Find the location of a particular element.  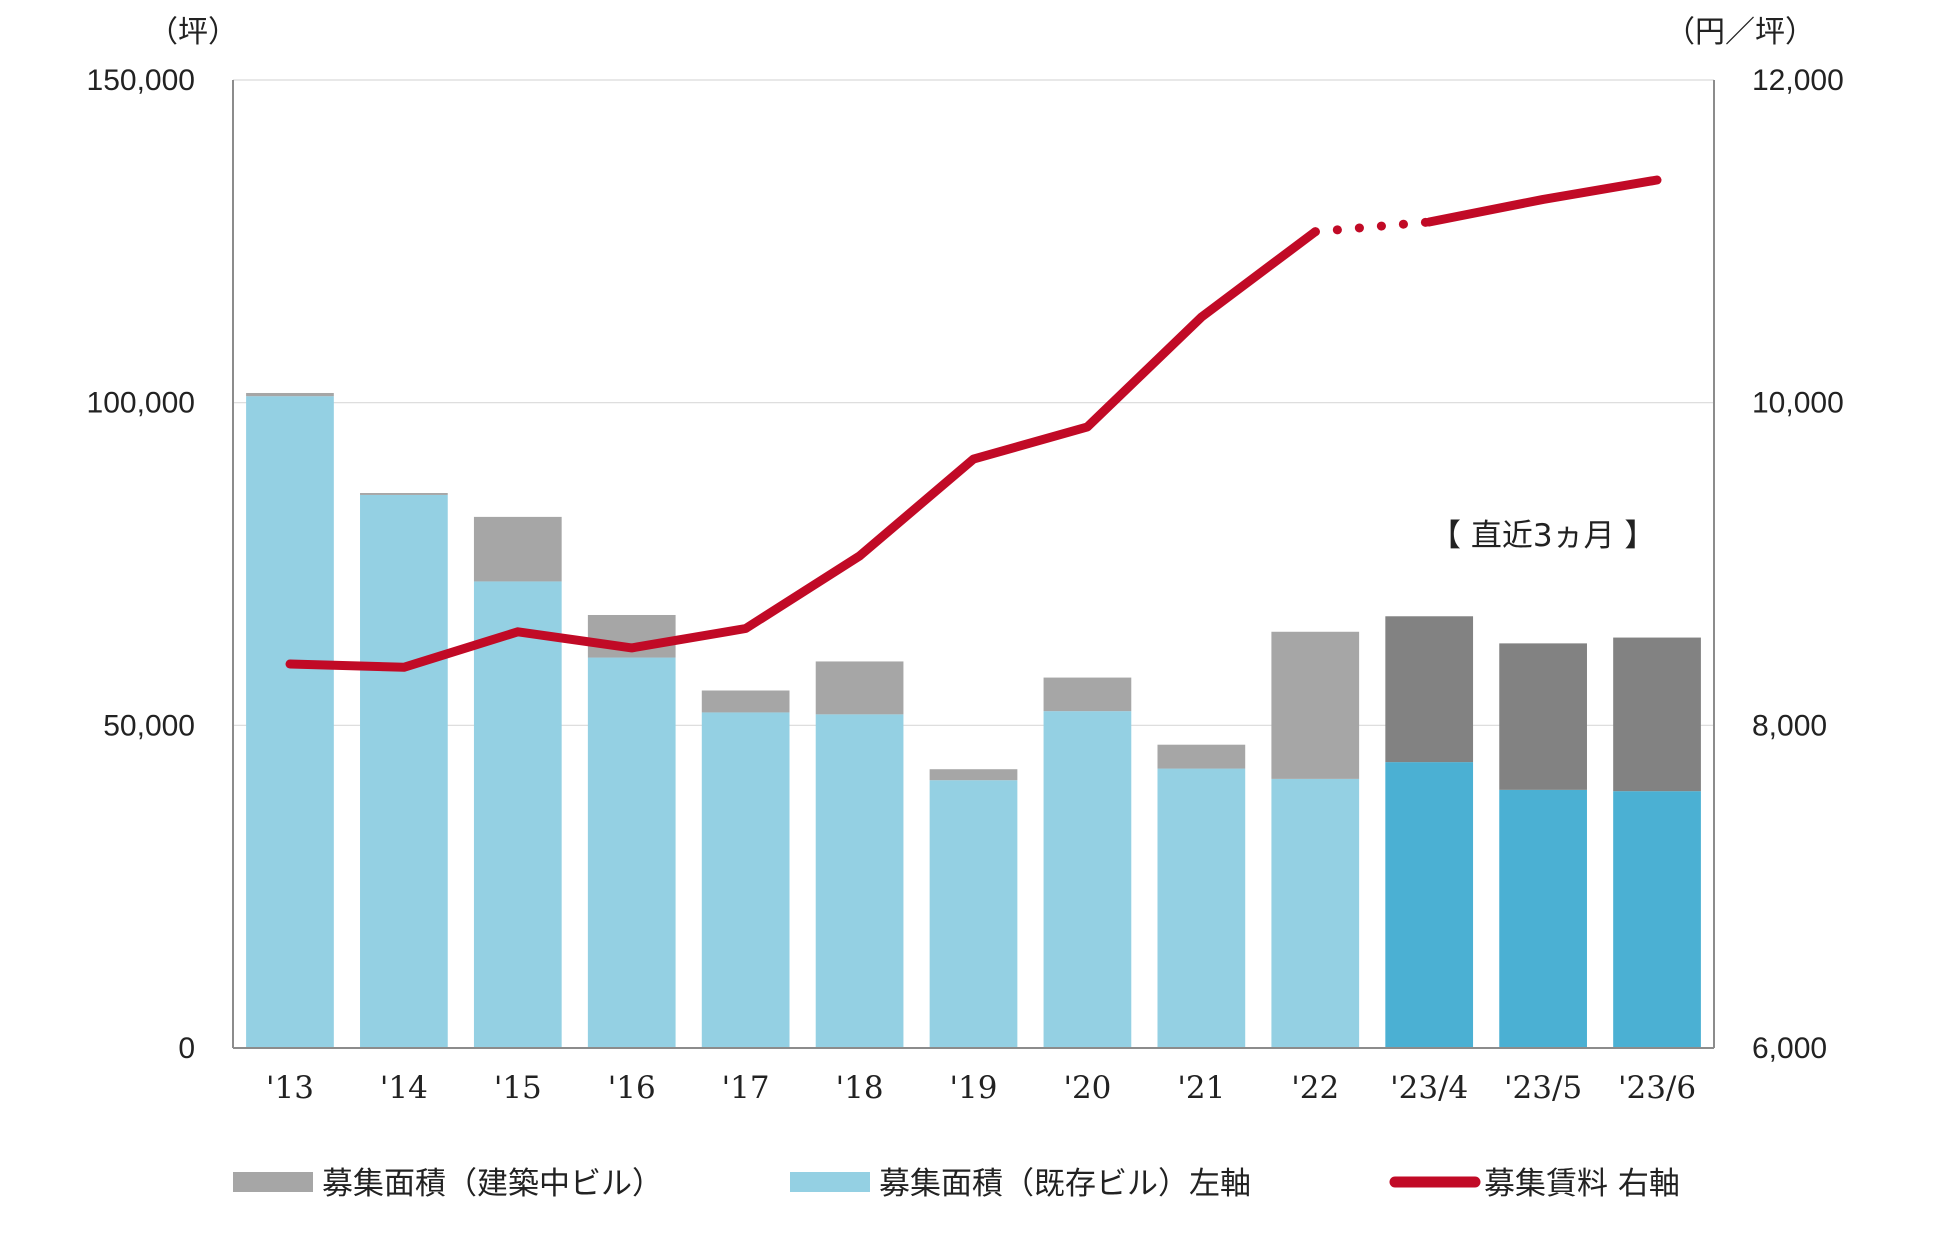

rent-line-gap is located at coordinates (1372, 227).